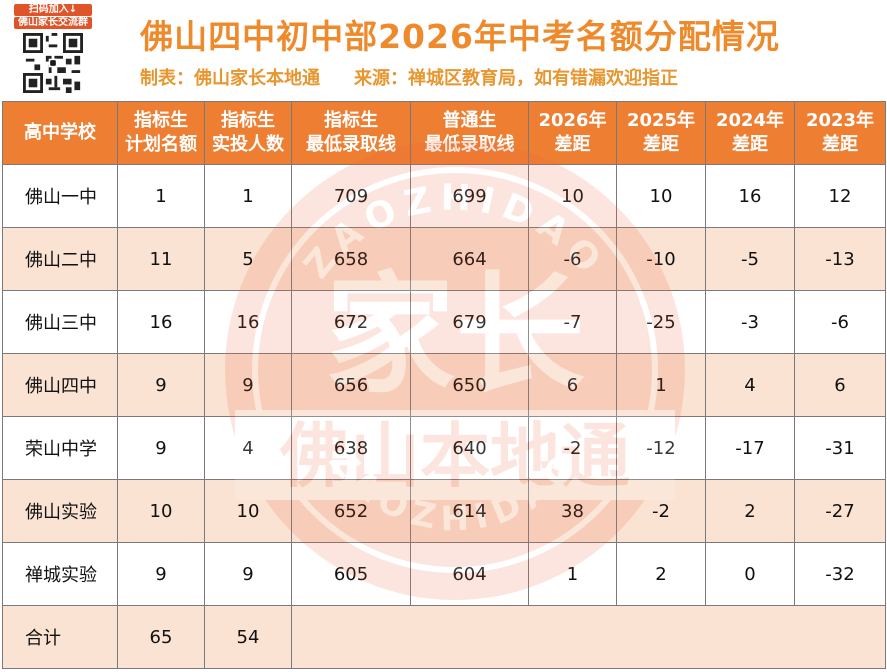  Describe the element at coordinates (60, 511) in the screenshot. I see `cell-school: 佛山实验` at that location.